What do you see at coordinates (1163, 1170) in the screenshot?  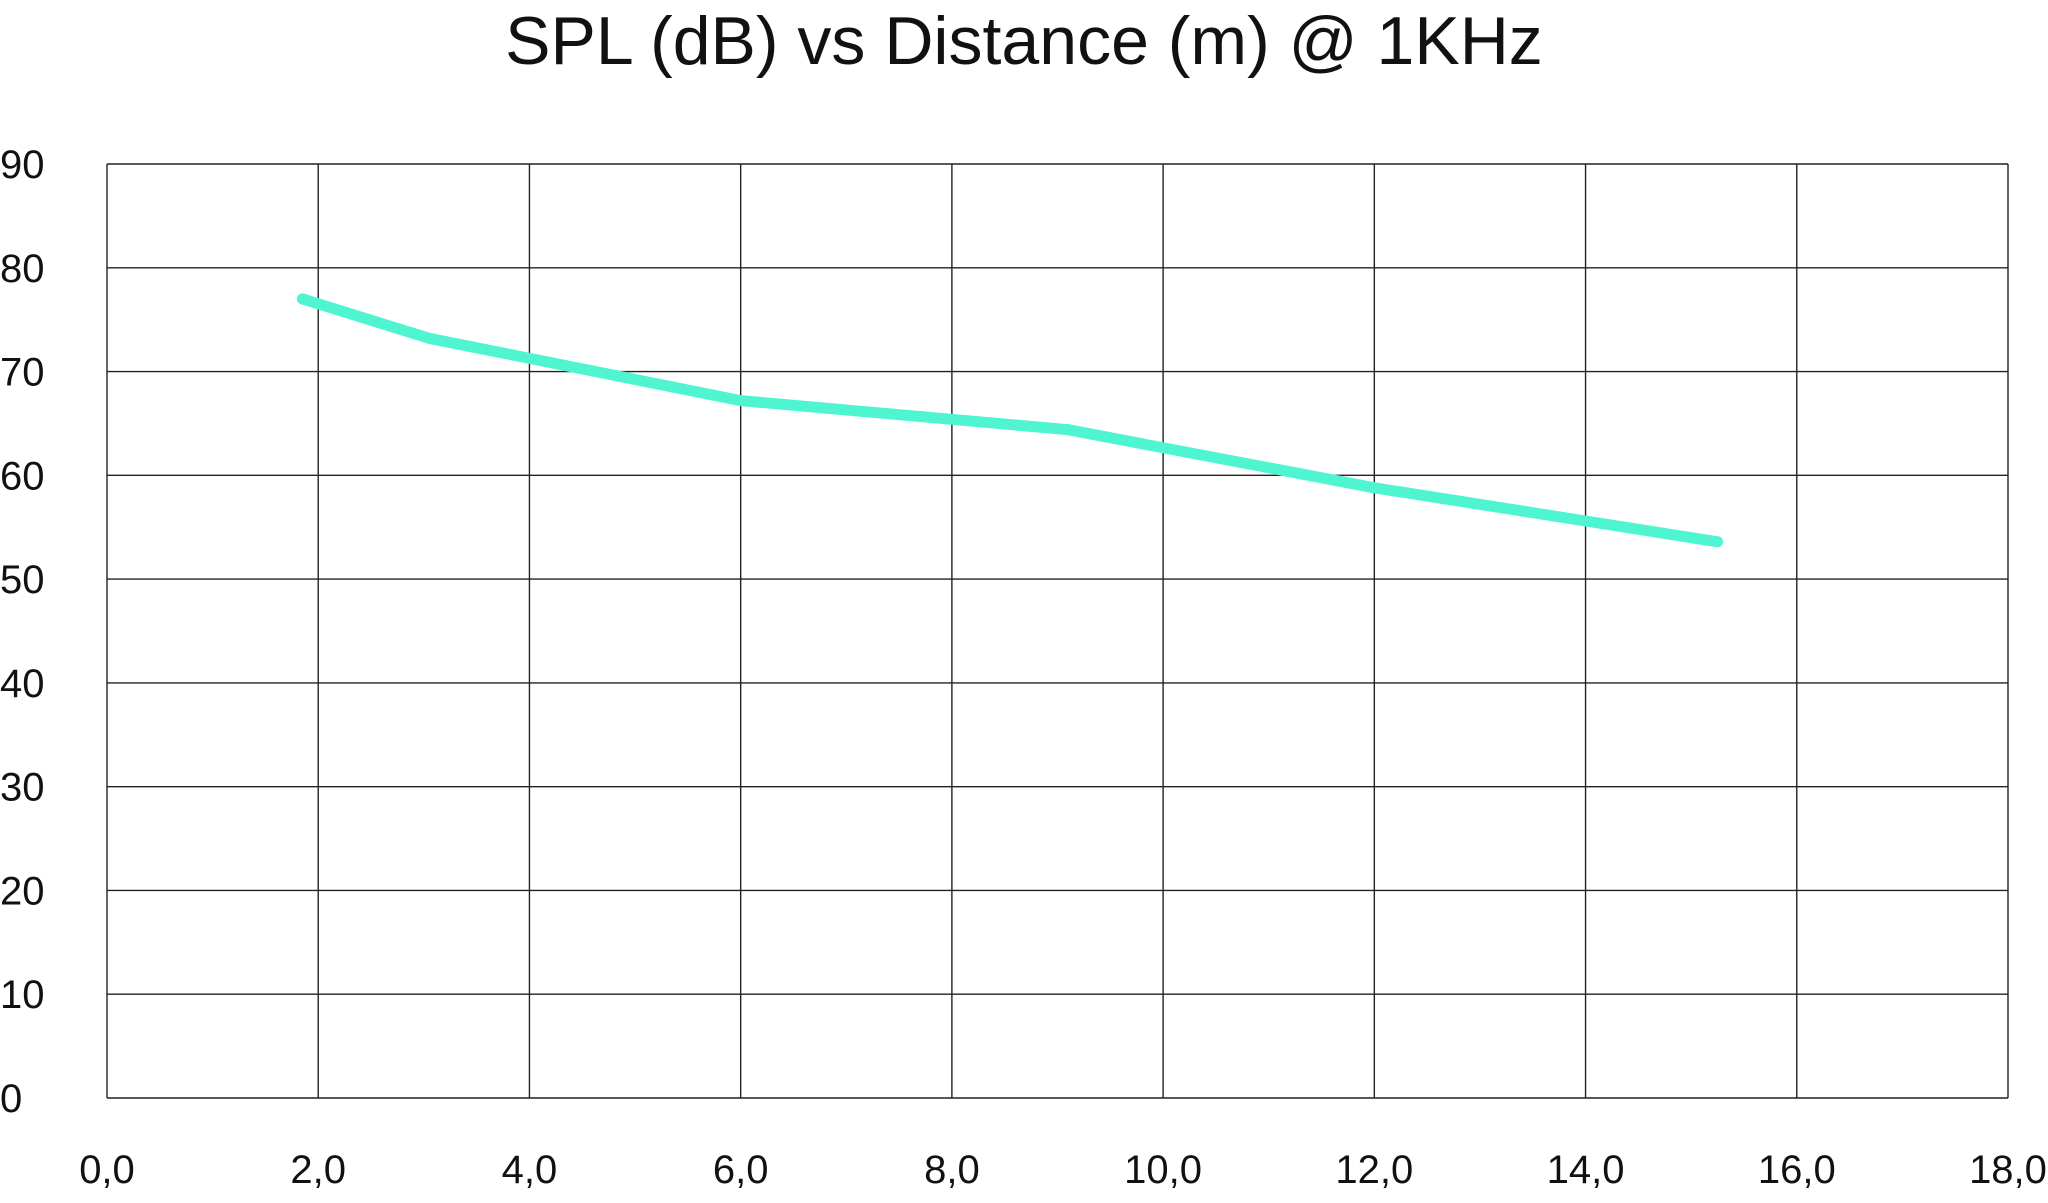 I see `x-tick-label: 10,0` at bounding box center [1163, 1170].